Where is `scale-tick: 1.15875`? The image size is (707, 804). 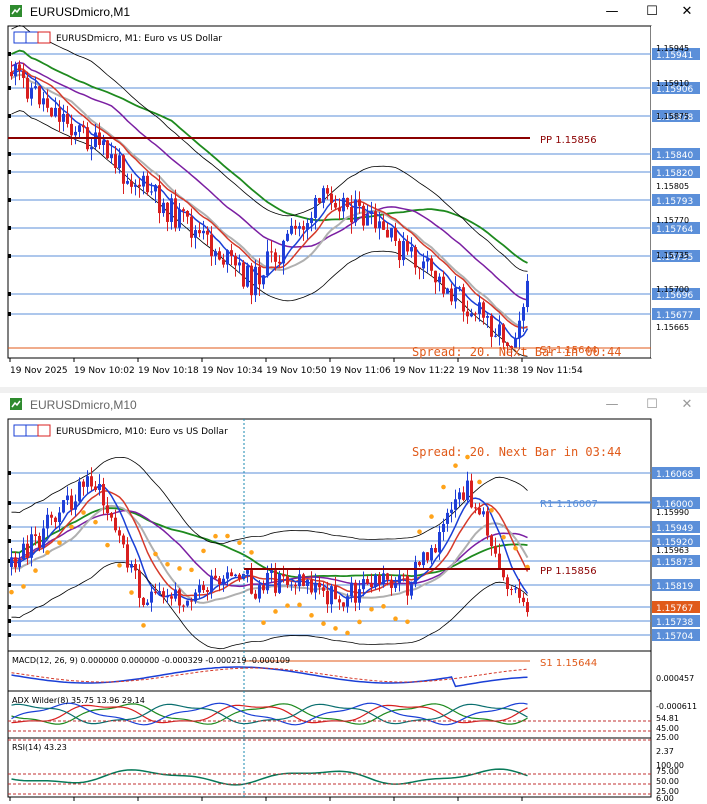 scale-tick: 1.15875 is located at coordinates (672, 116).